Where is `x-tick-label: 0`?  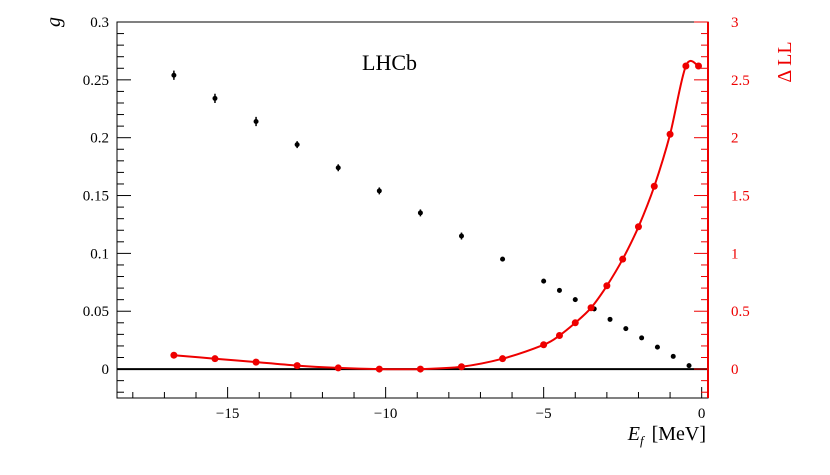 x-tick-label: 0 is located at coordinates (702, 414).